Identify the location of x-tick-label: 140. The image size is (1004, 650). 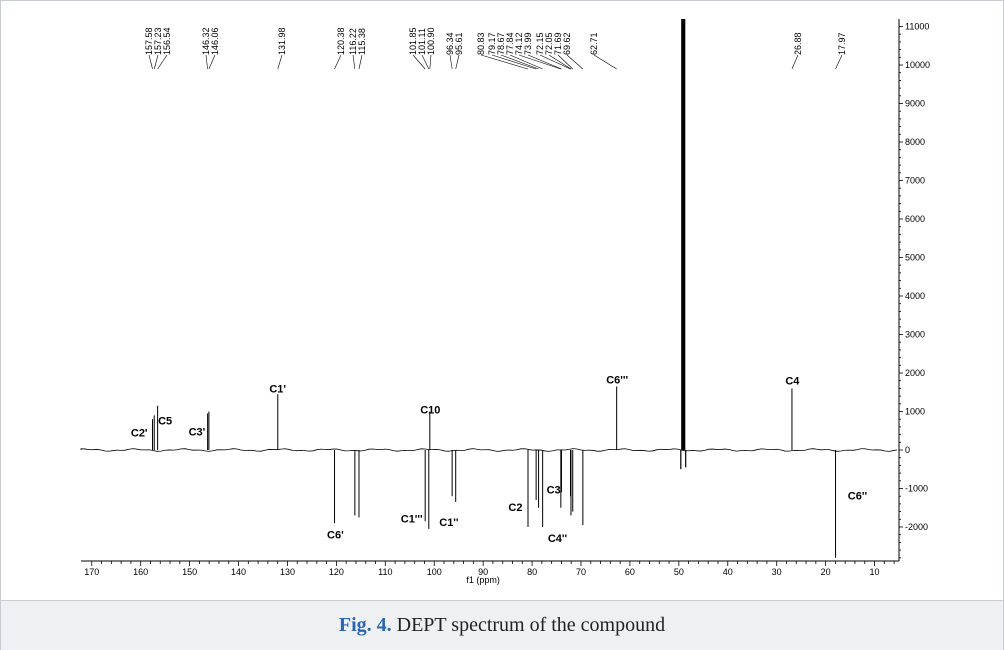
(238, 572).